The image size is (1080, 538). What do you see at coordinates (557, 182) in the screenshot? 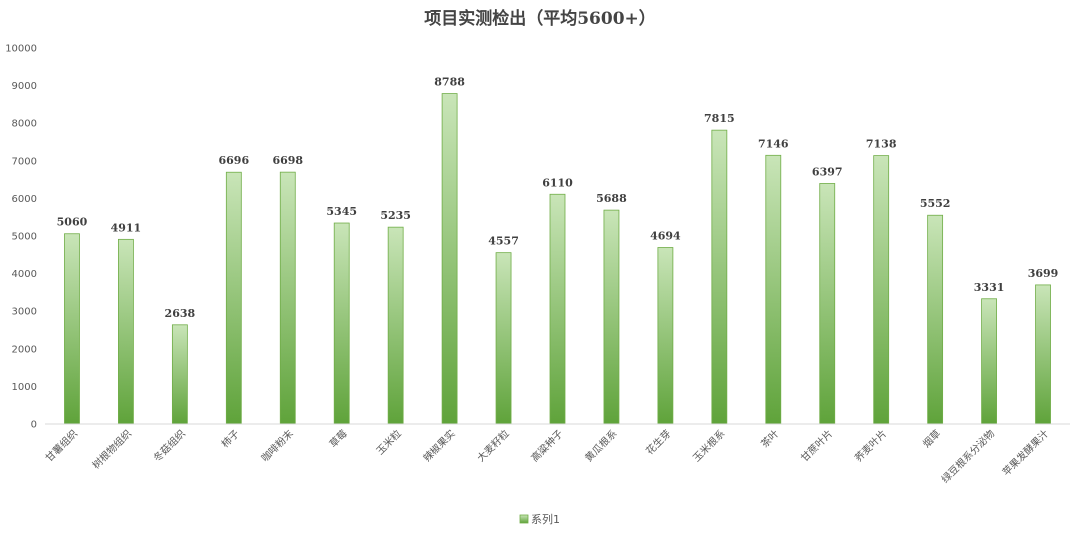
I see `data-label: 6110` at bounding box center [557, 182].